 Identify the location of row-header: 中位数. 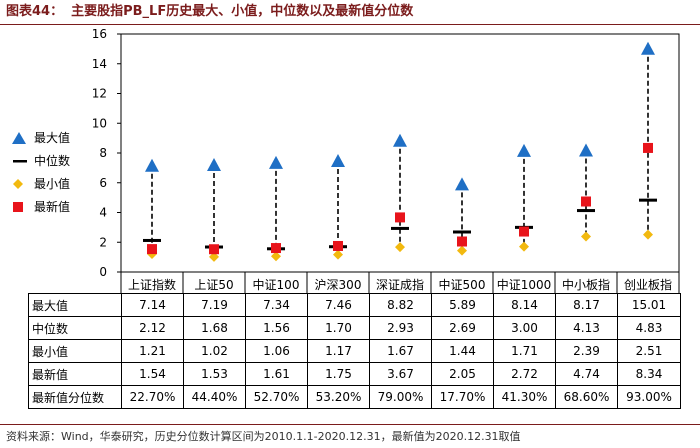
(75, 328).